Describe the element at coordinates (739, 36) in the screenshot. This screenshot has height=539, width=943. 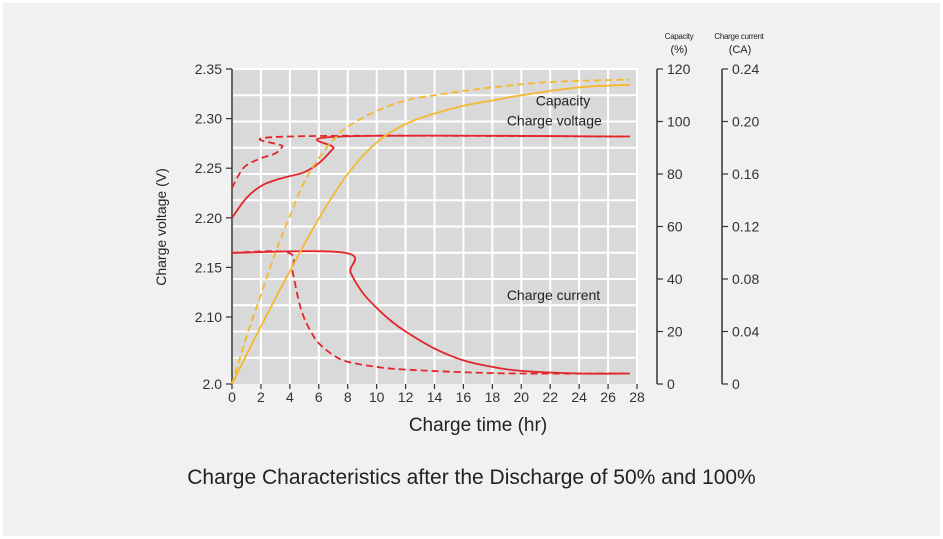
I see `current-axis-label: Charge current` at that location.